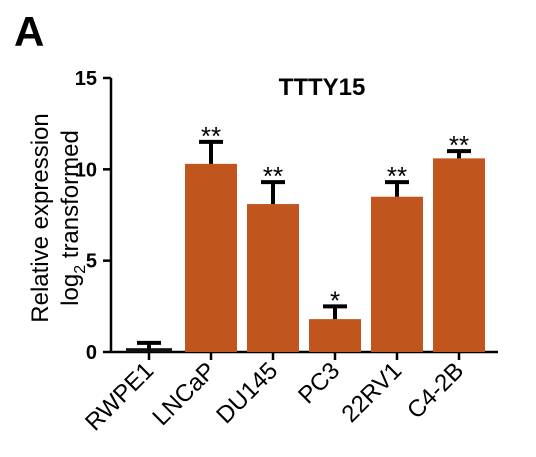  I want to click on y-tick-label: 10, so click(86, 170).